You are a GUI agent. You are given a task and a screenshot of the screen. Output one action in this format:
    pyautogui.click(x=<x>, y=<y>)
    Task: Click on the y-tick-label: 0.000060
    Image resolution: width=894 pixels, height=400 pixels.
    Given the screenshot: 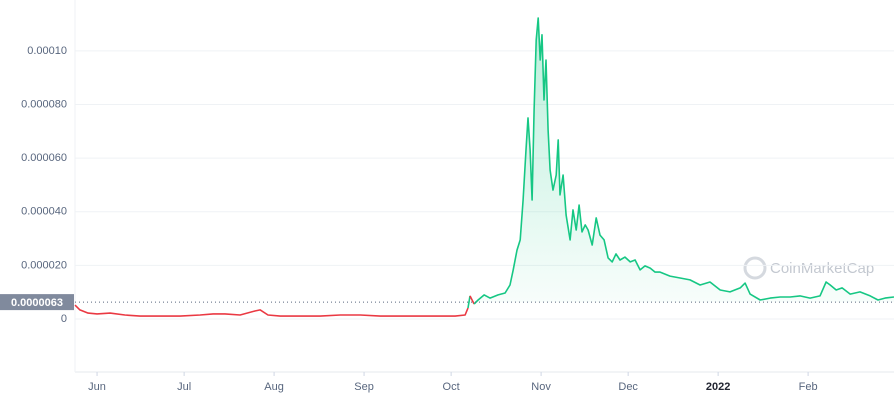 What is the action you would take?
    pyautogui.click(x=44, y=158)
    